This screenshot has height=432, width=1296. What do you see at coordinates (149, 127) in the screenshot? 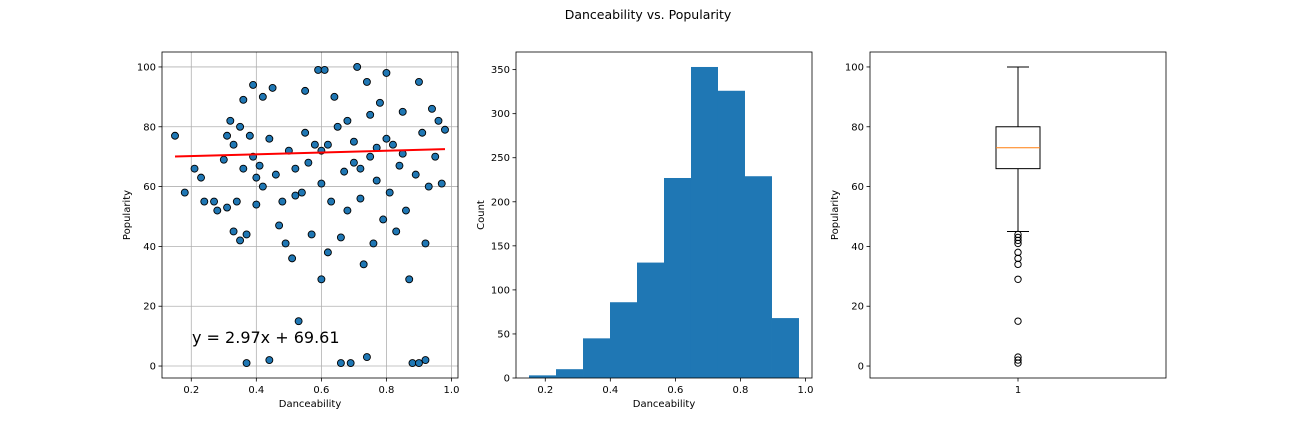
I see `scatter-ytick-label: 80` at bounding box center [149, 127].